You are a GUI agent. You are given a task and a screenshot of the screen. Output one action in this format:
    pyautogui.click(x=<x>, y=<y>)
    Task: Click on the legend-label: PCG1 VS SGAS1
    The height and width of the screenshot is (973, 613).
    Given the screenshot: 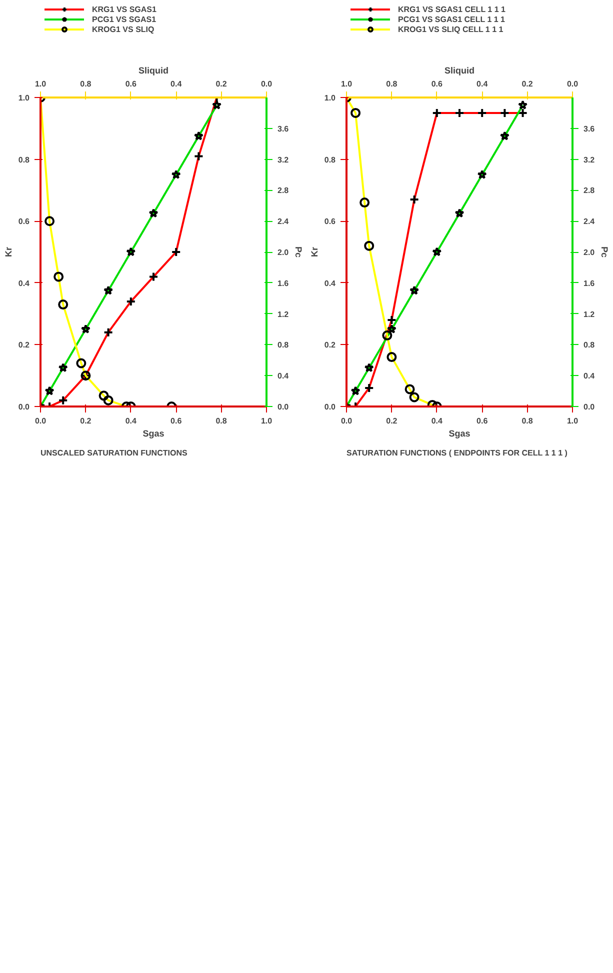 What is the action you would take?
    pyautogui.click(x=124, y=19)
    